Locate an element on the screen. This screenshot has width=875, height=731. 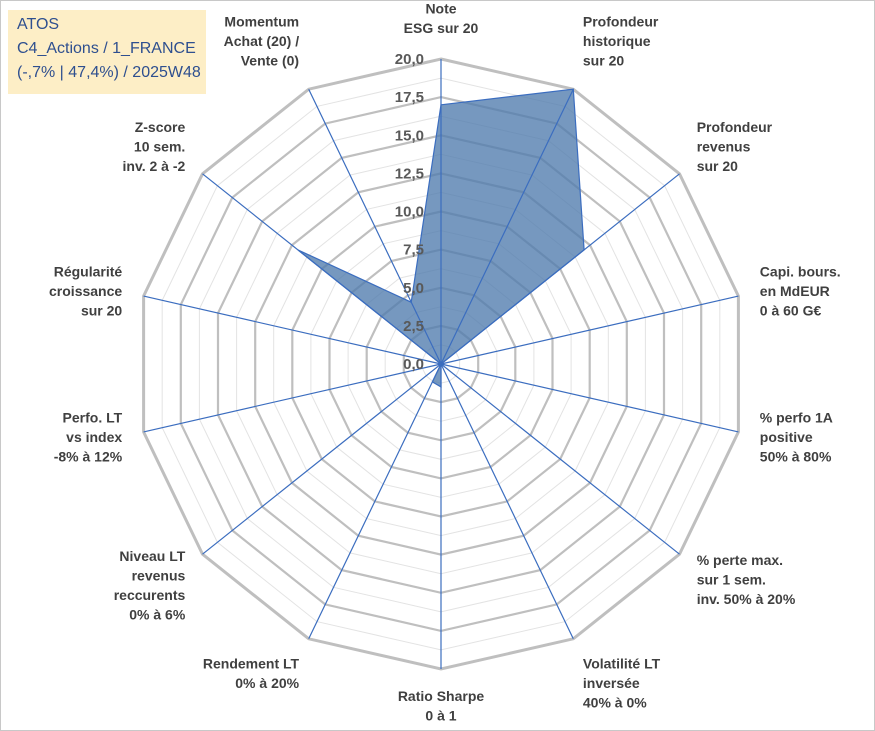
axis-label: Profondeur revenus sur 20 is located at coordinates (735, 146).